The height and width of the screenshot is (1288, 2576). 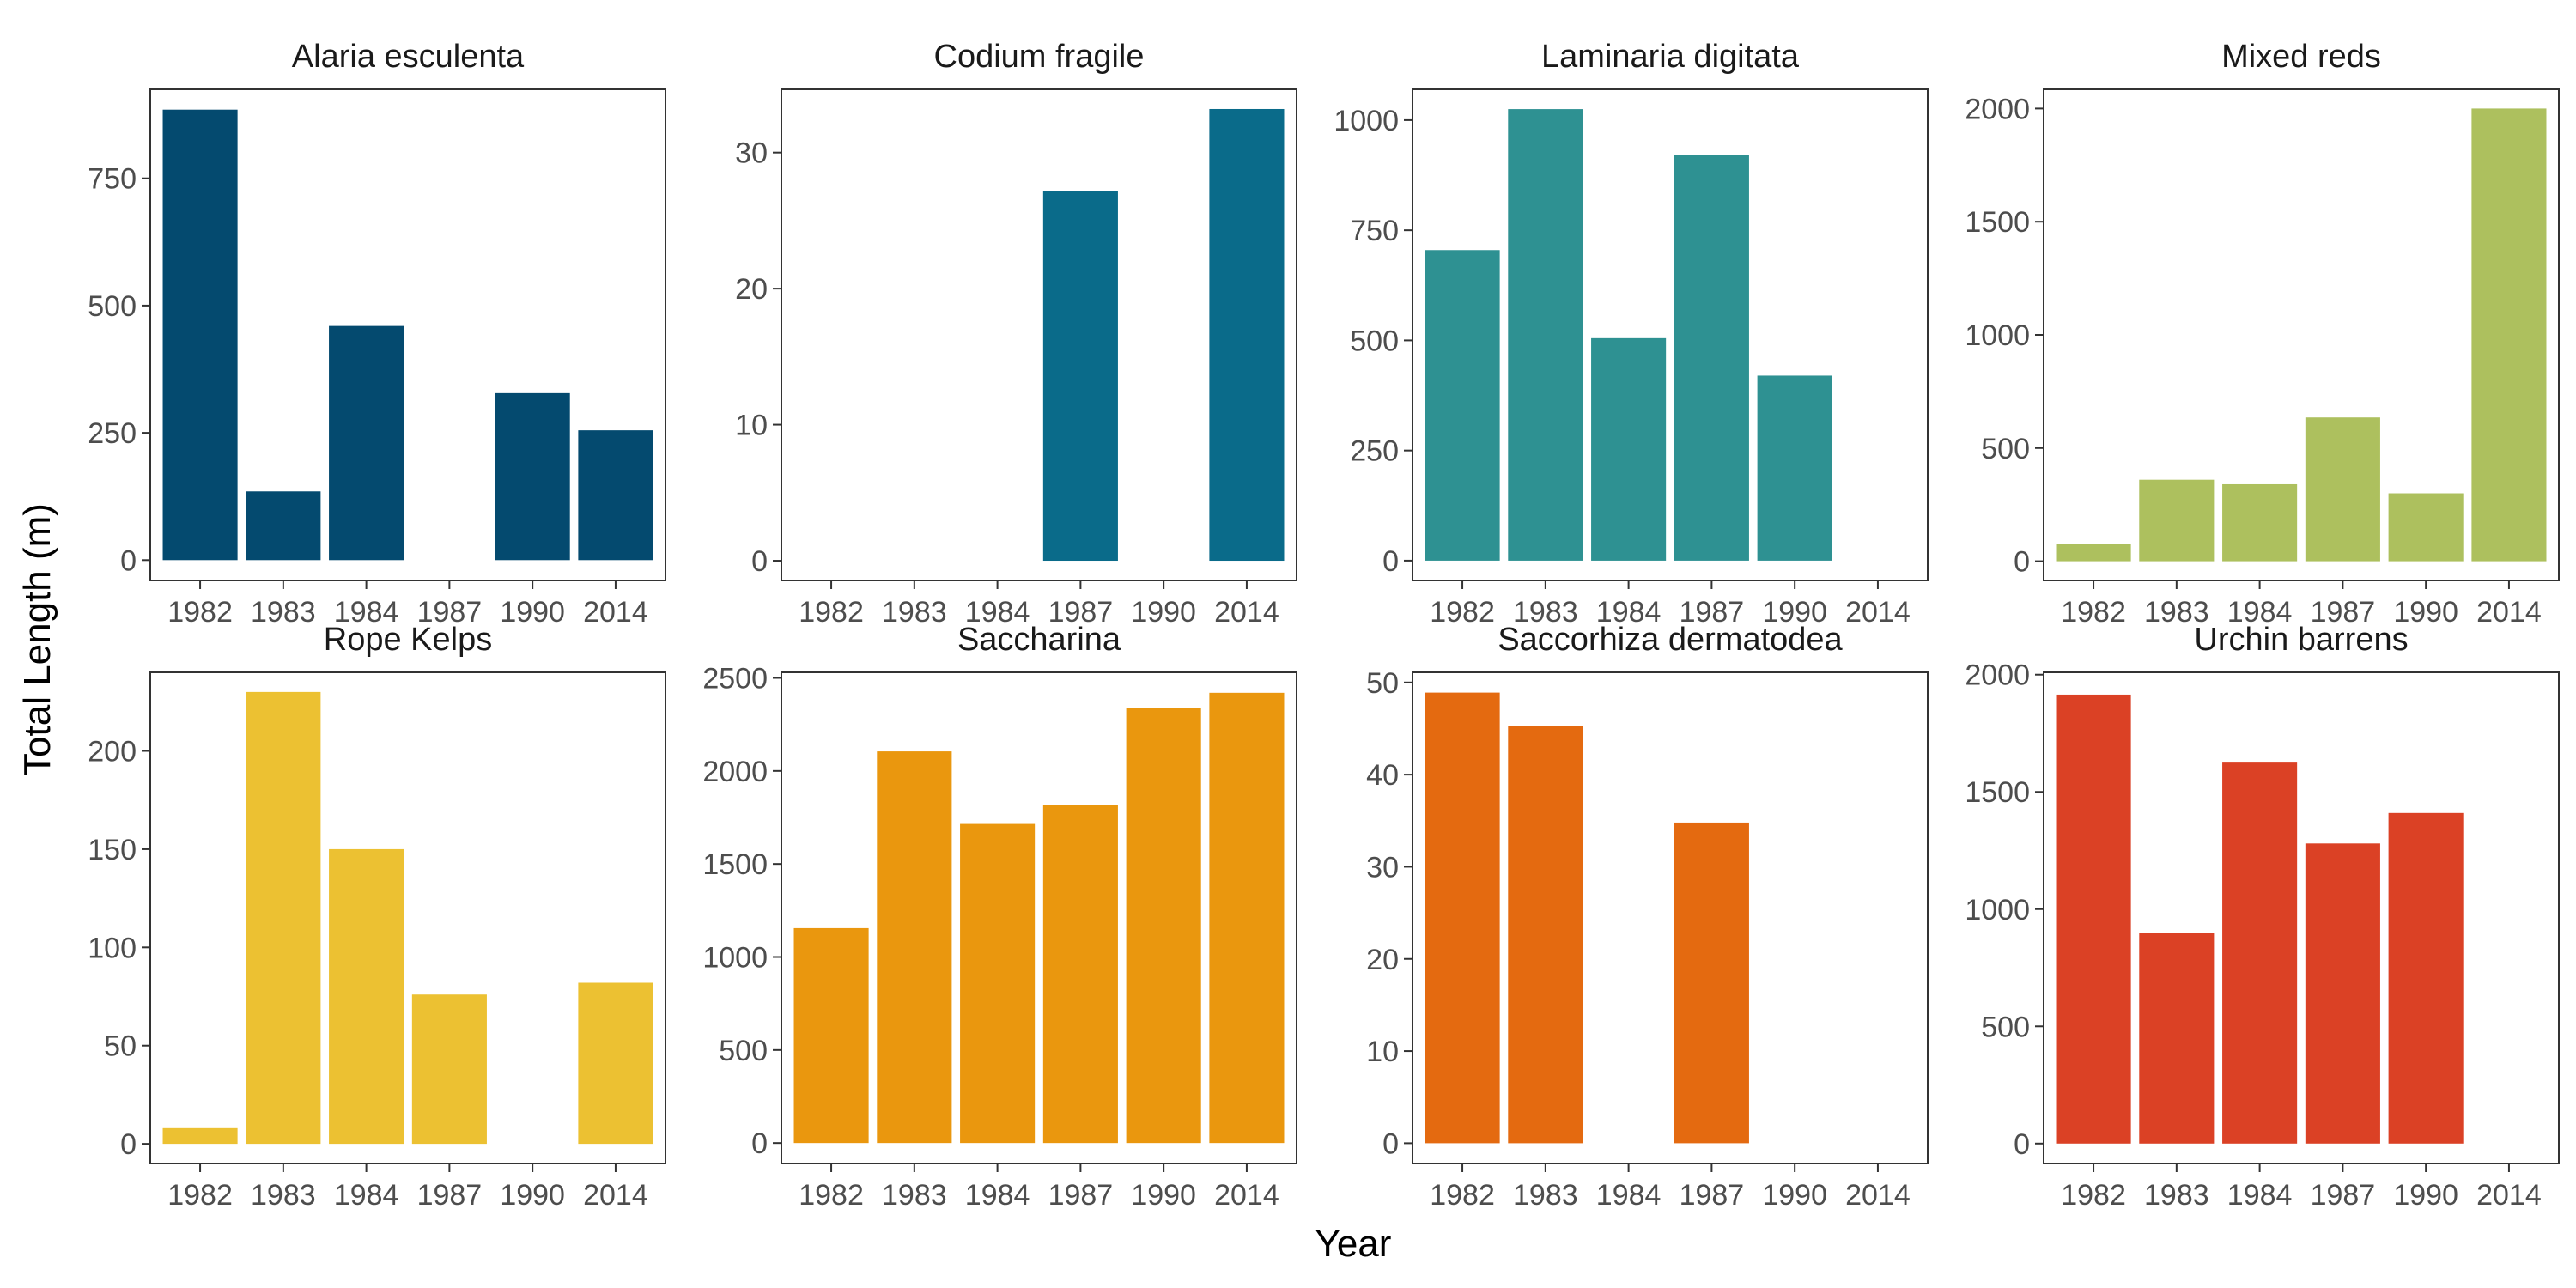 I want to click on facet-title: Saccharina, so click(x=1039, y=640).